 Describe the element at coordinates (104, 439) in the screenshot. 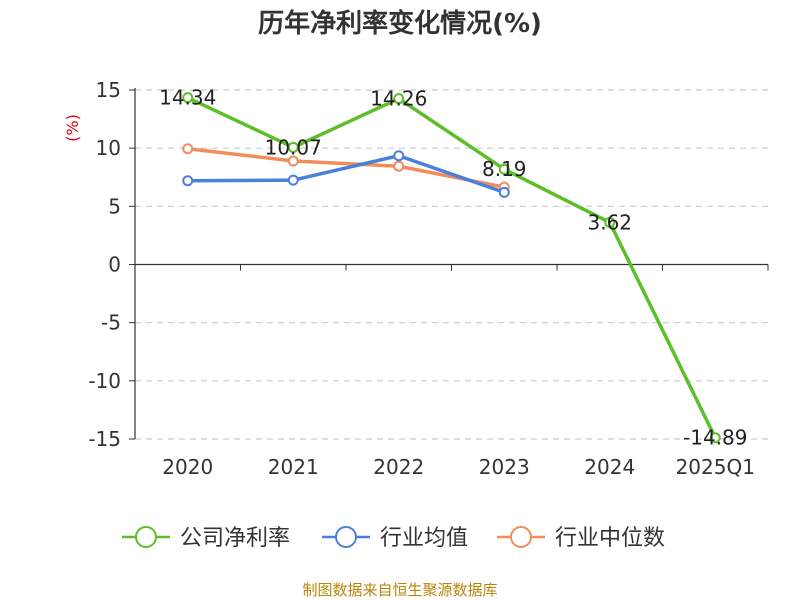

I see `y-tick-label: -15` at that location.